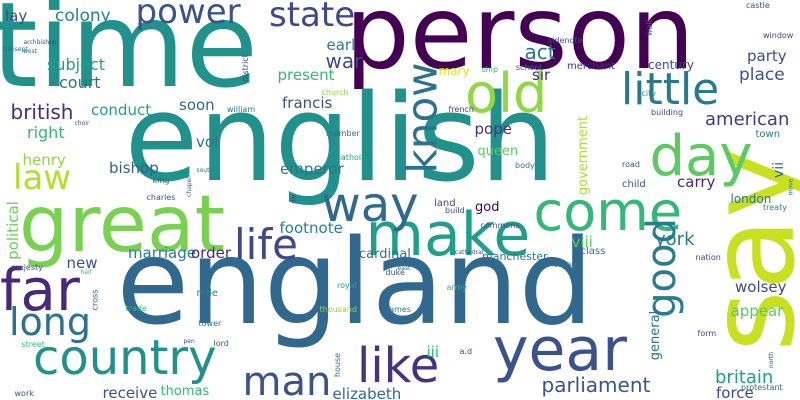  Describe the element at coordinates (189, 341) in the screenshot. I see `word-pen: pen` at that location.